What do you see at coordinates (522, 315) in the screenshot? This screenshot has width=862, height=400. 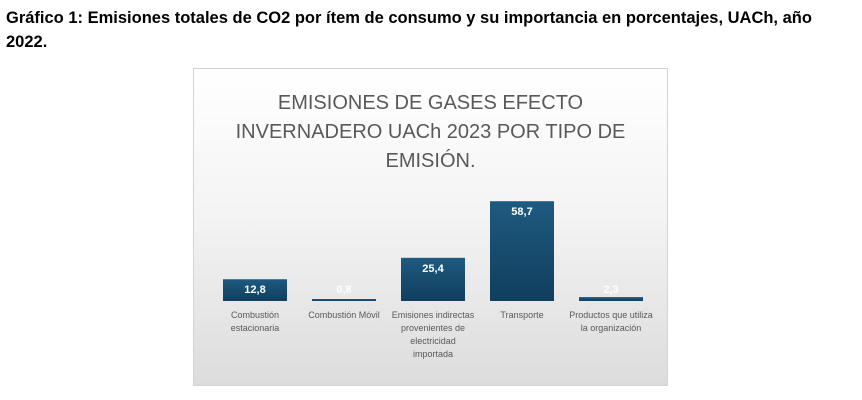 I see `category-label-4: Transporte` at bounding box center [522, 315].